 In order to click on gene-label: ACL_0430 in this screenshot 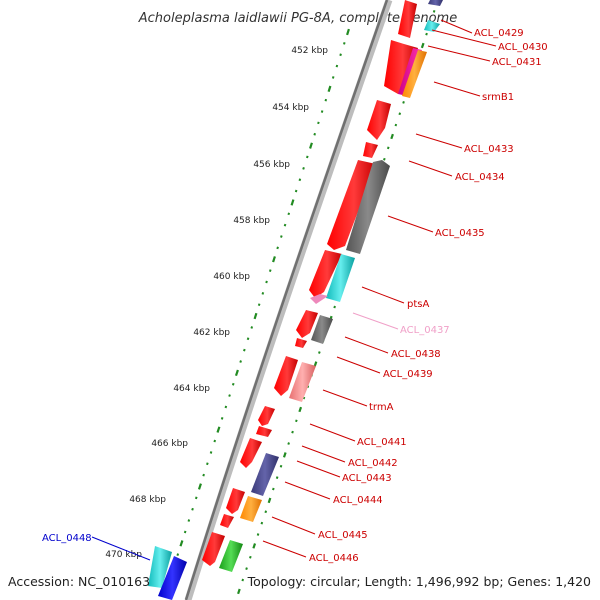, I will do `click(523, 47)`.